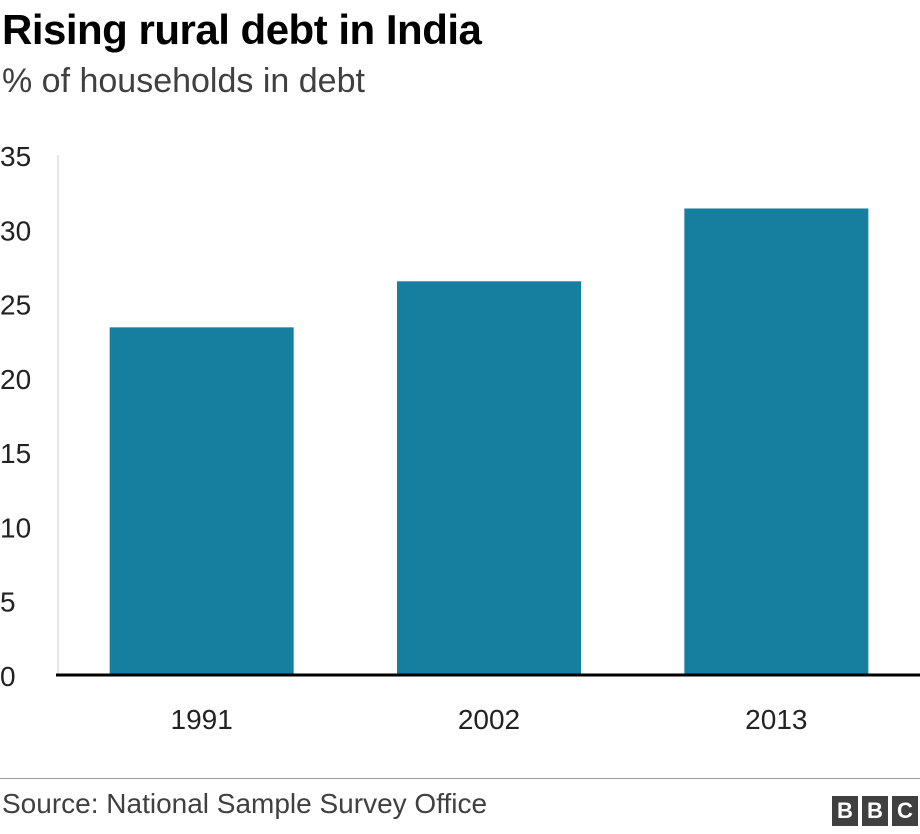 This screenshot has height=834, width=920. Describe the element at coordinates (15, 379) in the screenshot. I see `y-tick-label: 20` at that location.